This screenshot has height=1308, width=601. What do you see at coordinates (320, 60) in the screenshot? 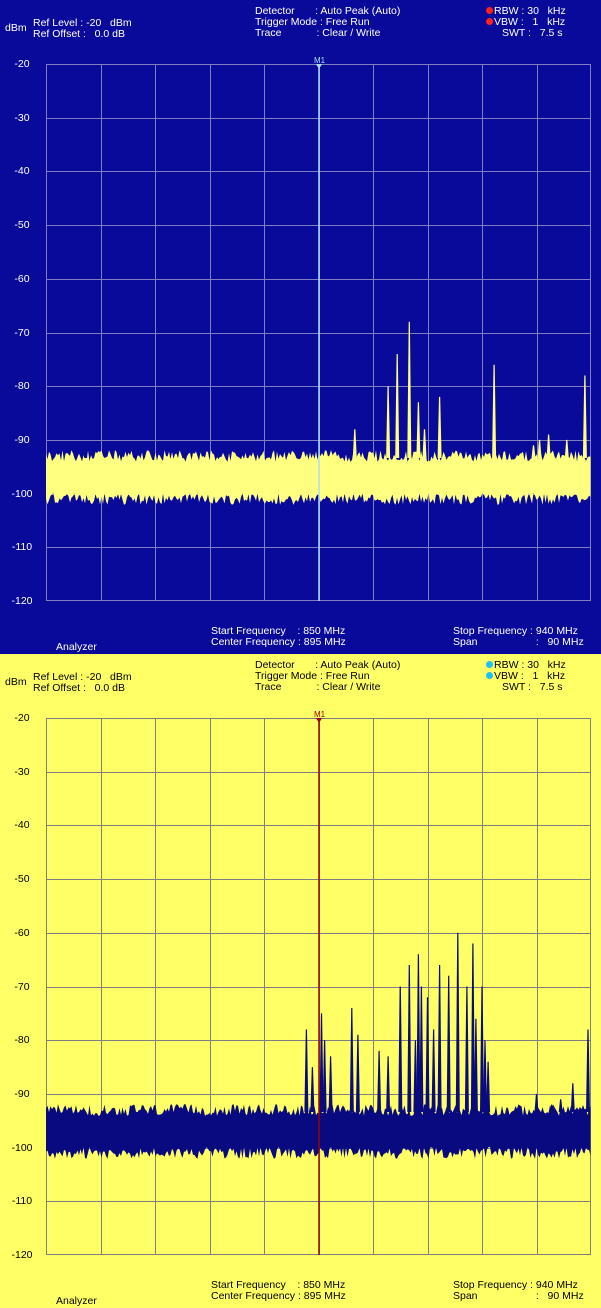
I see `marker-label: M1` at bounding box center [320, 60].